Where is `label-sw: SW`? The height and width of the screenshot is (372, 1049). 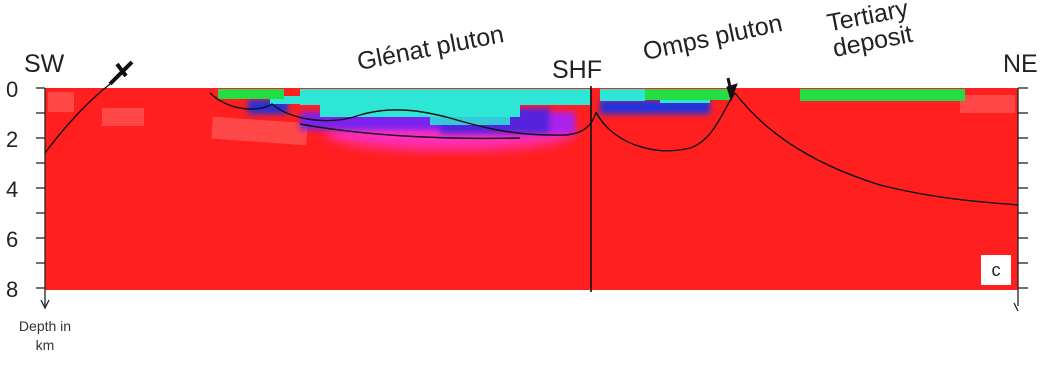
label-sw: SW is located at coordinates (44, 64).